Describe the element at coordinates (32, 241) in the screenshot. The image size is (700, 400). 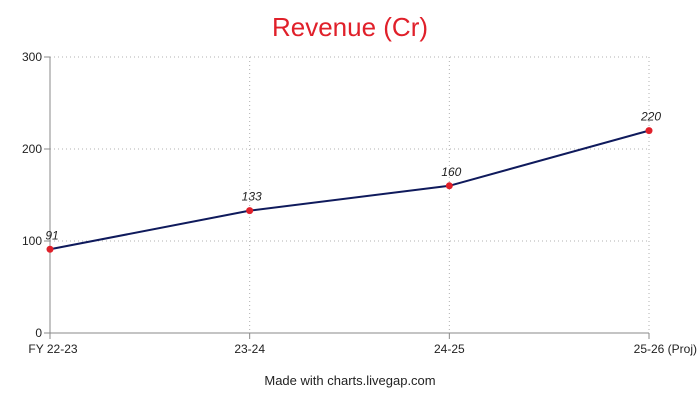
I see `y-tick-label: 100` at that location.